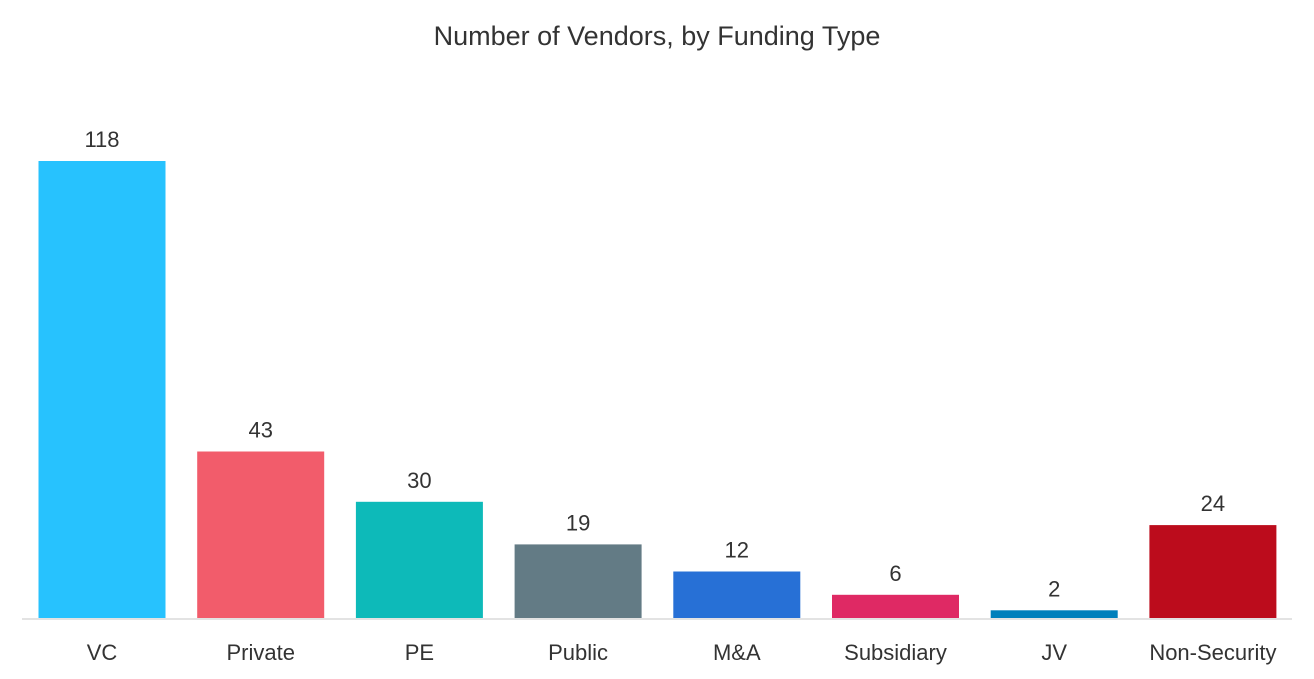  Describe the element at coordinates (1054, 588) in the screenshot. I see `value-label-jv: 2` at that location.